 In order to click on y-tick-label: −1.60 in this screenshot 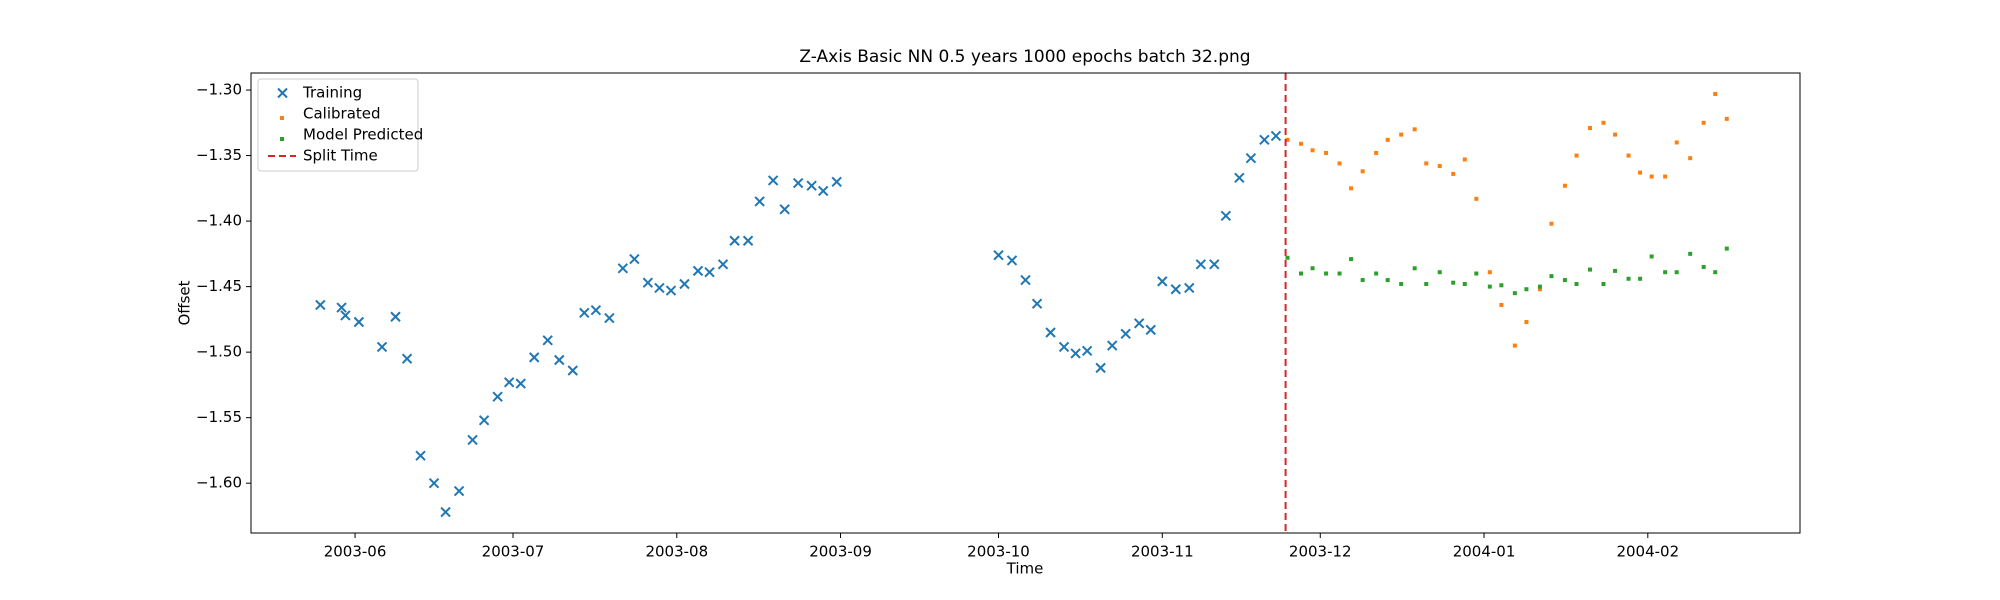, I will do `click(219, 483)`.